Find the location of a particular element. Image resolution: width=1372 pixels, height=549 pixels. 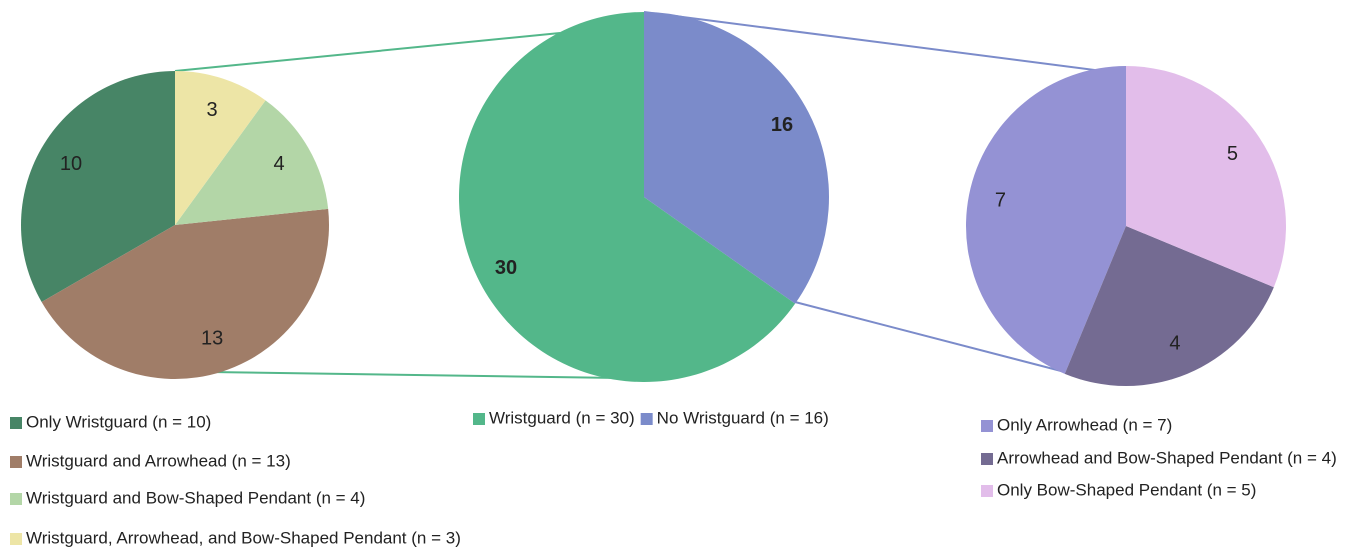

legend-label: Only Arrowhead (n = 7) is located at coordinates (1084, 424).